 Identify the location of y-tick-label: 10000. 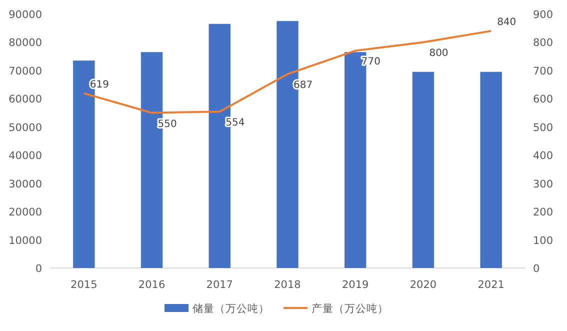
(25, 240).